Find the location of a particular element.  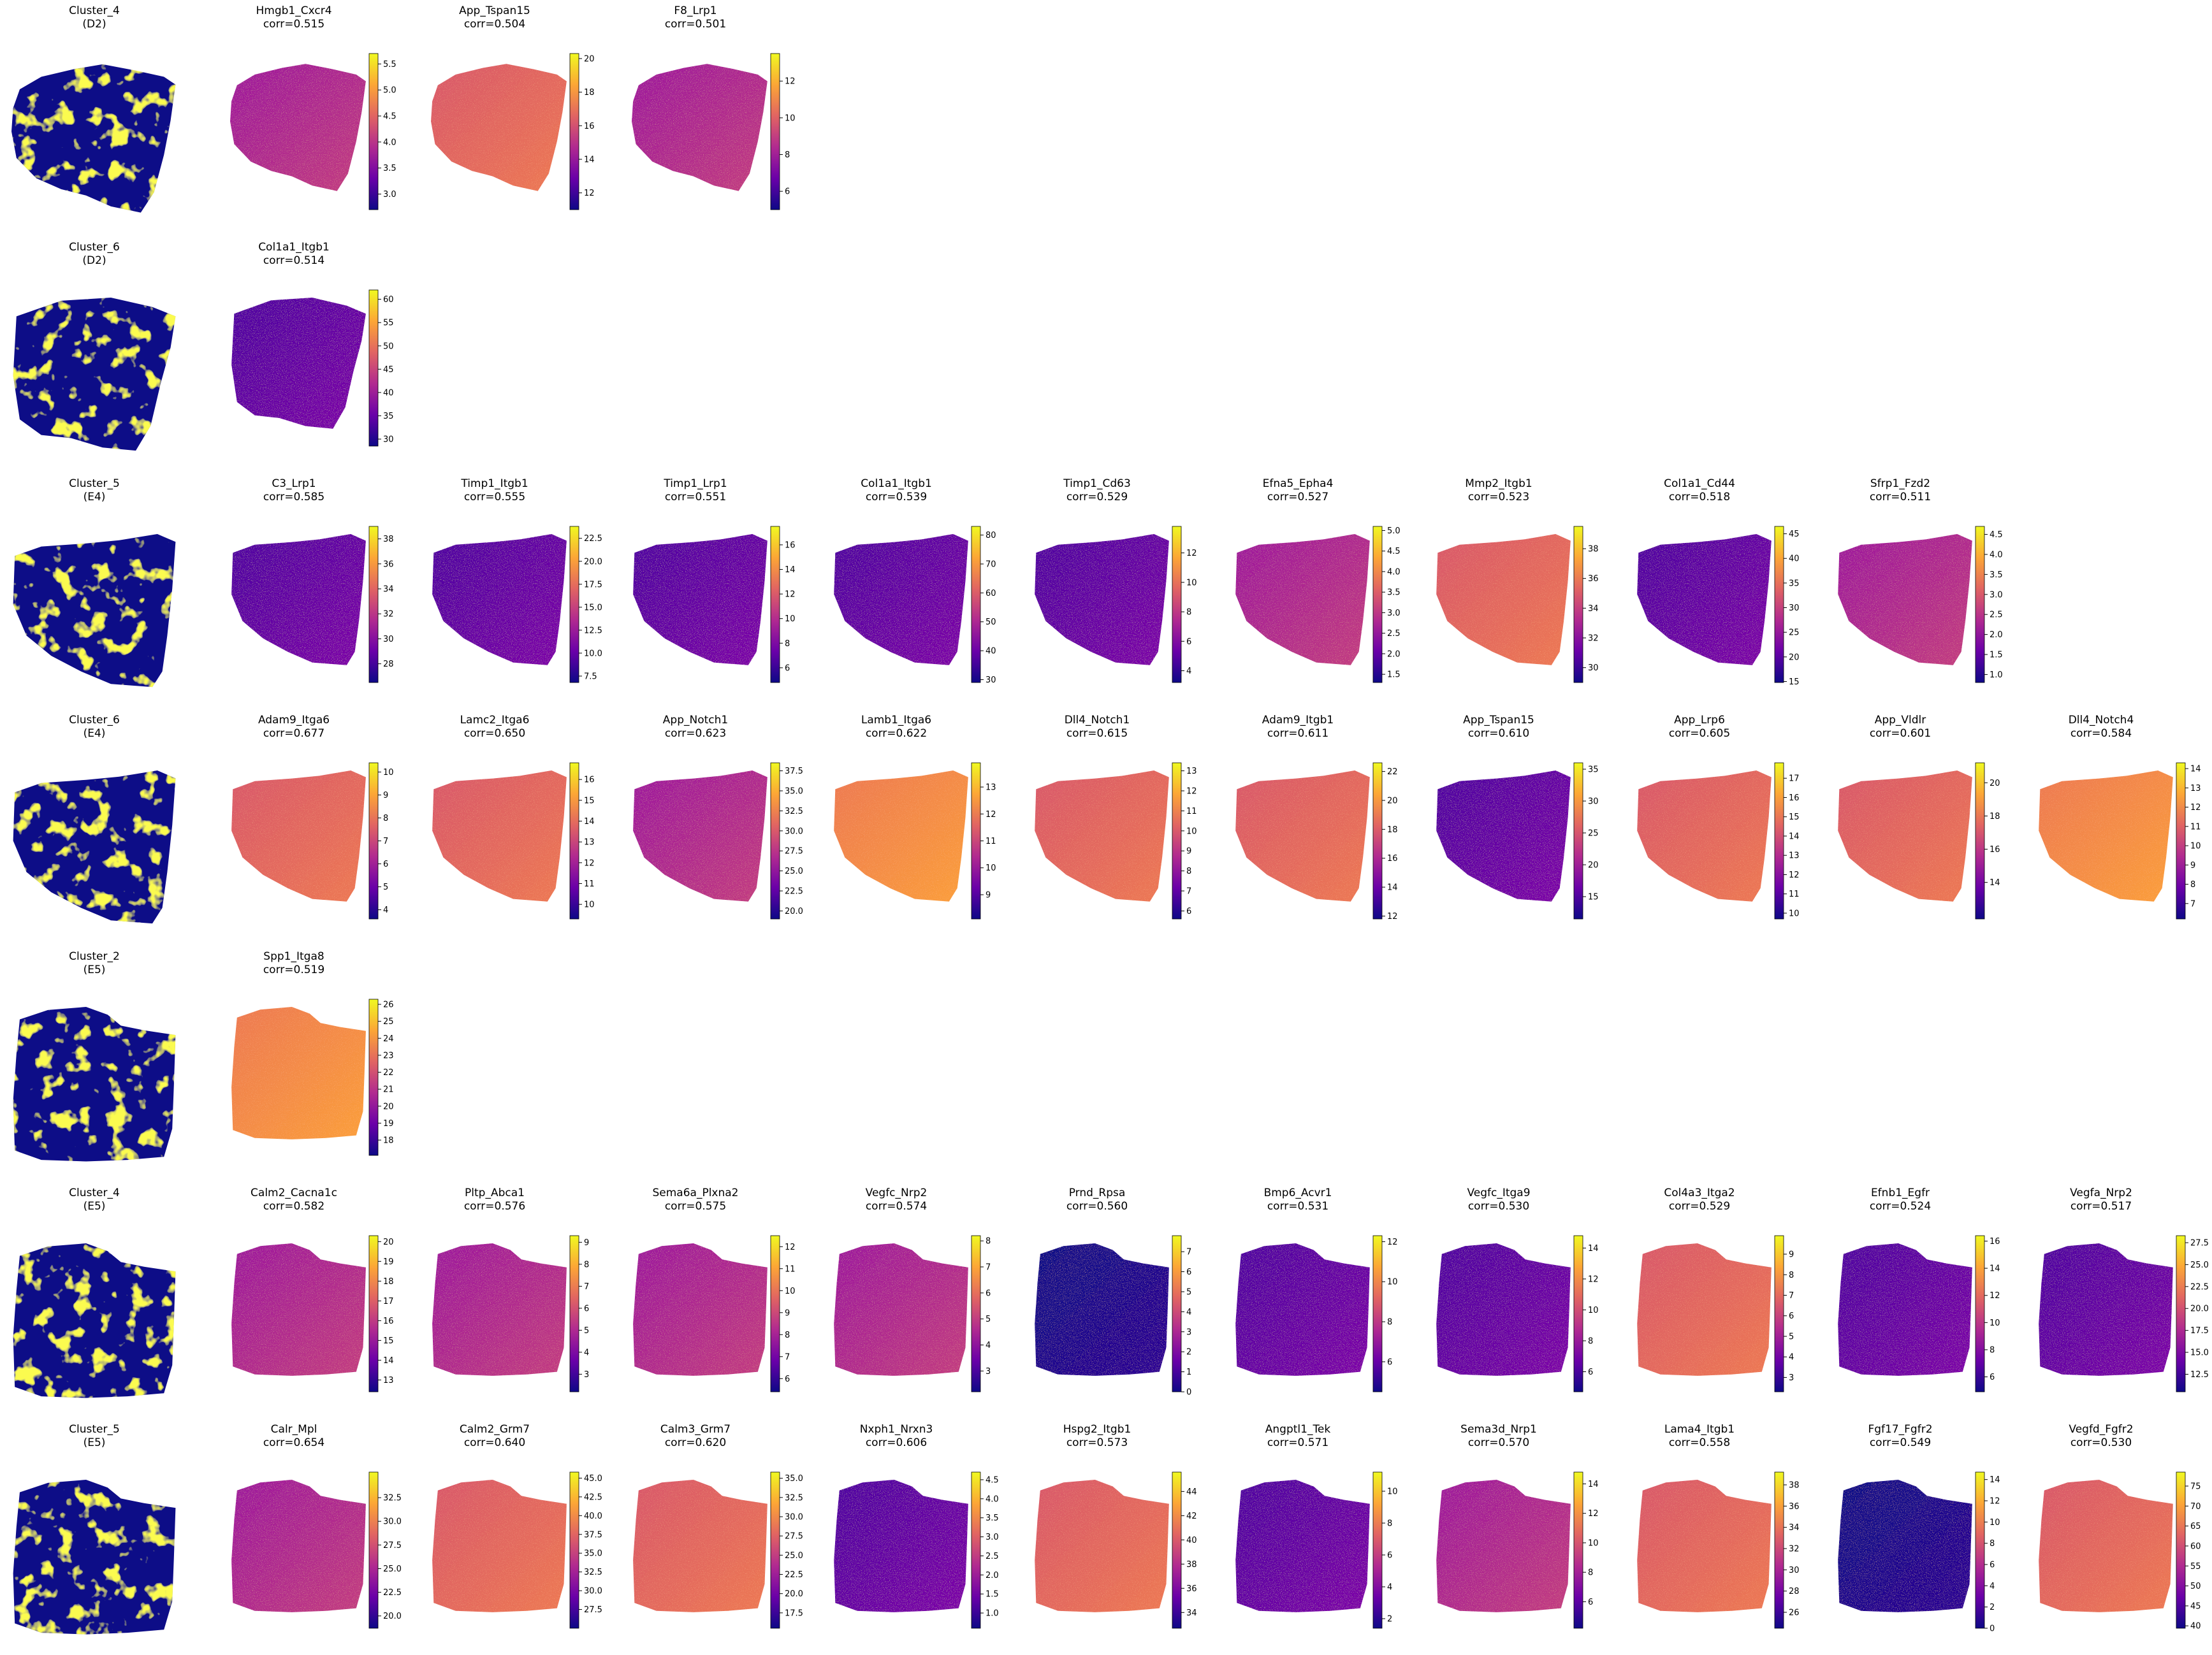

colorbar: 10 11 12 13 14 15 16 is located at coordinates (582, 841).